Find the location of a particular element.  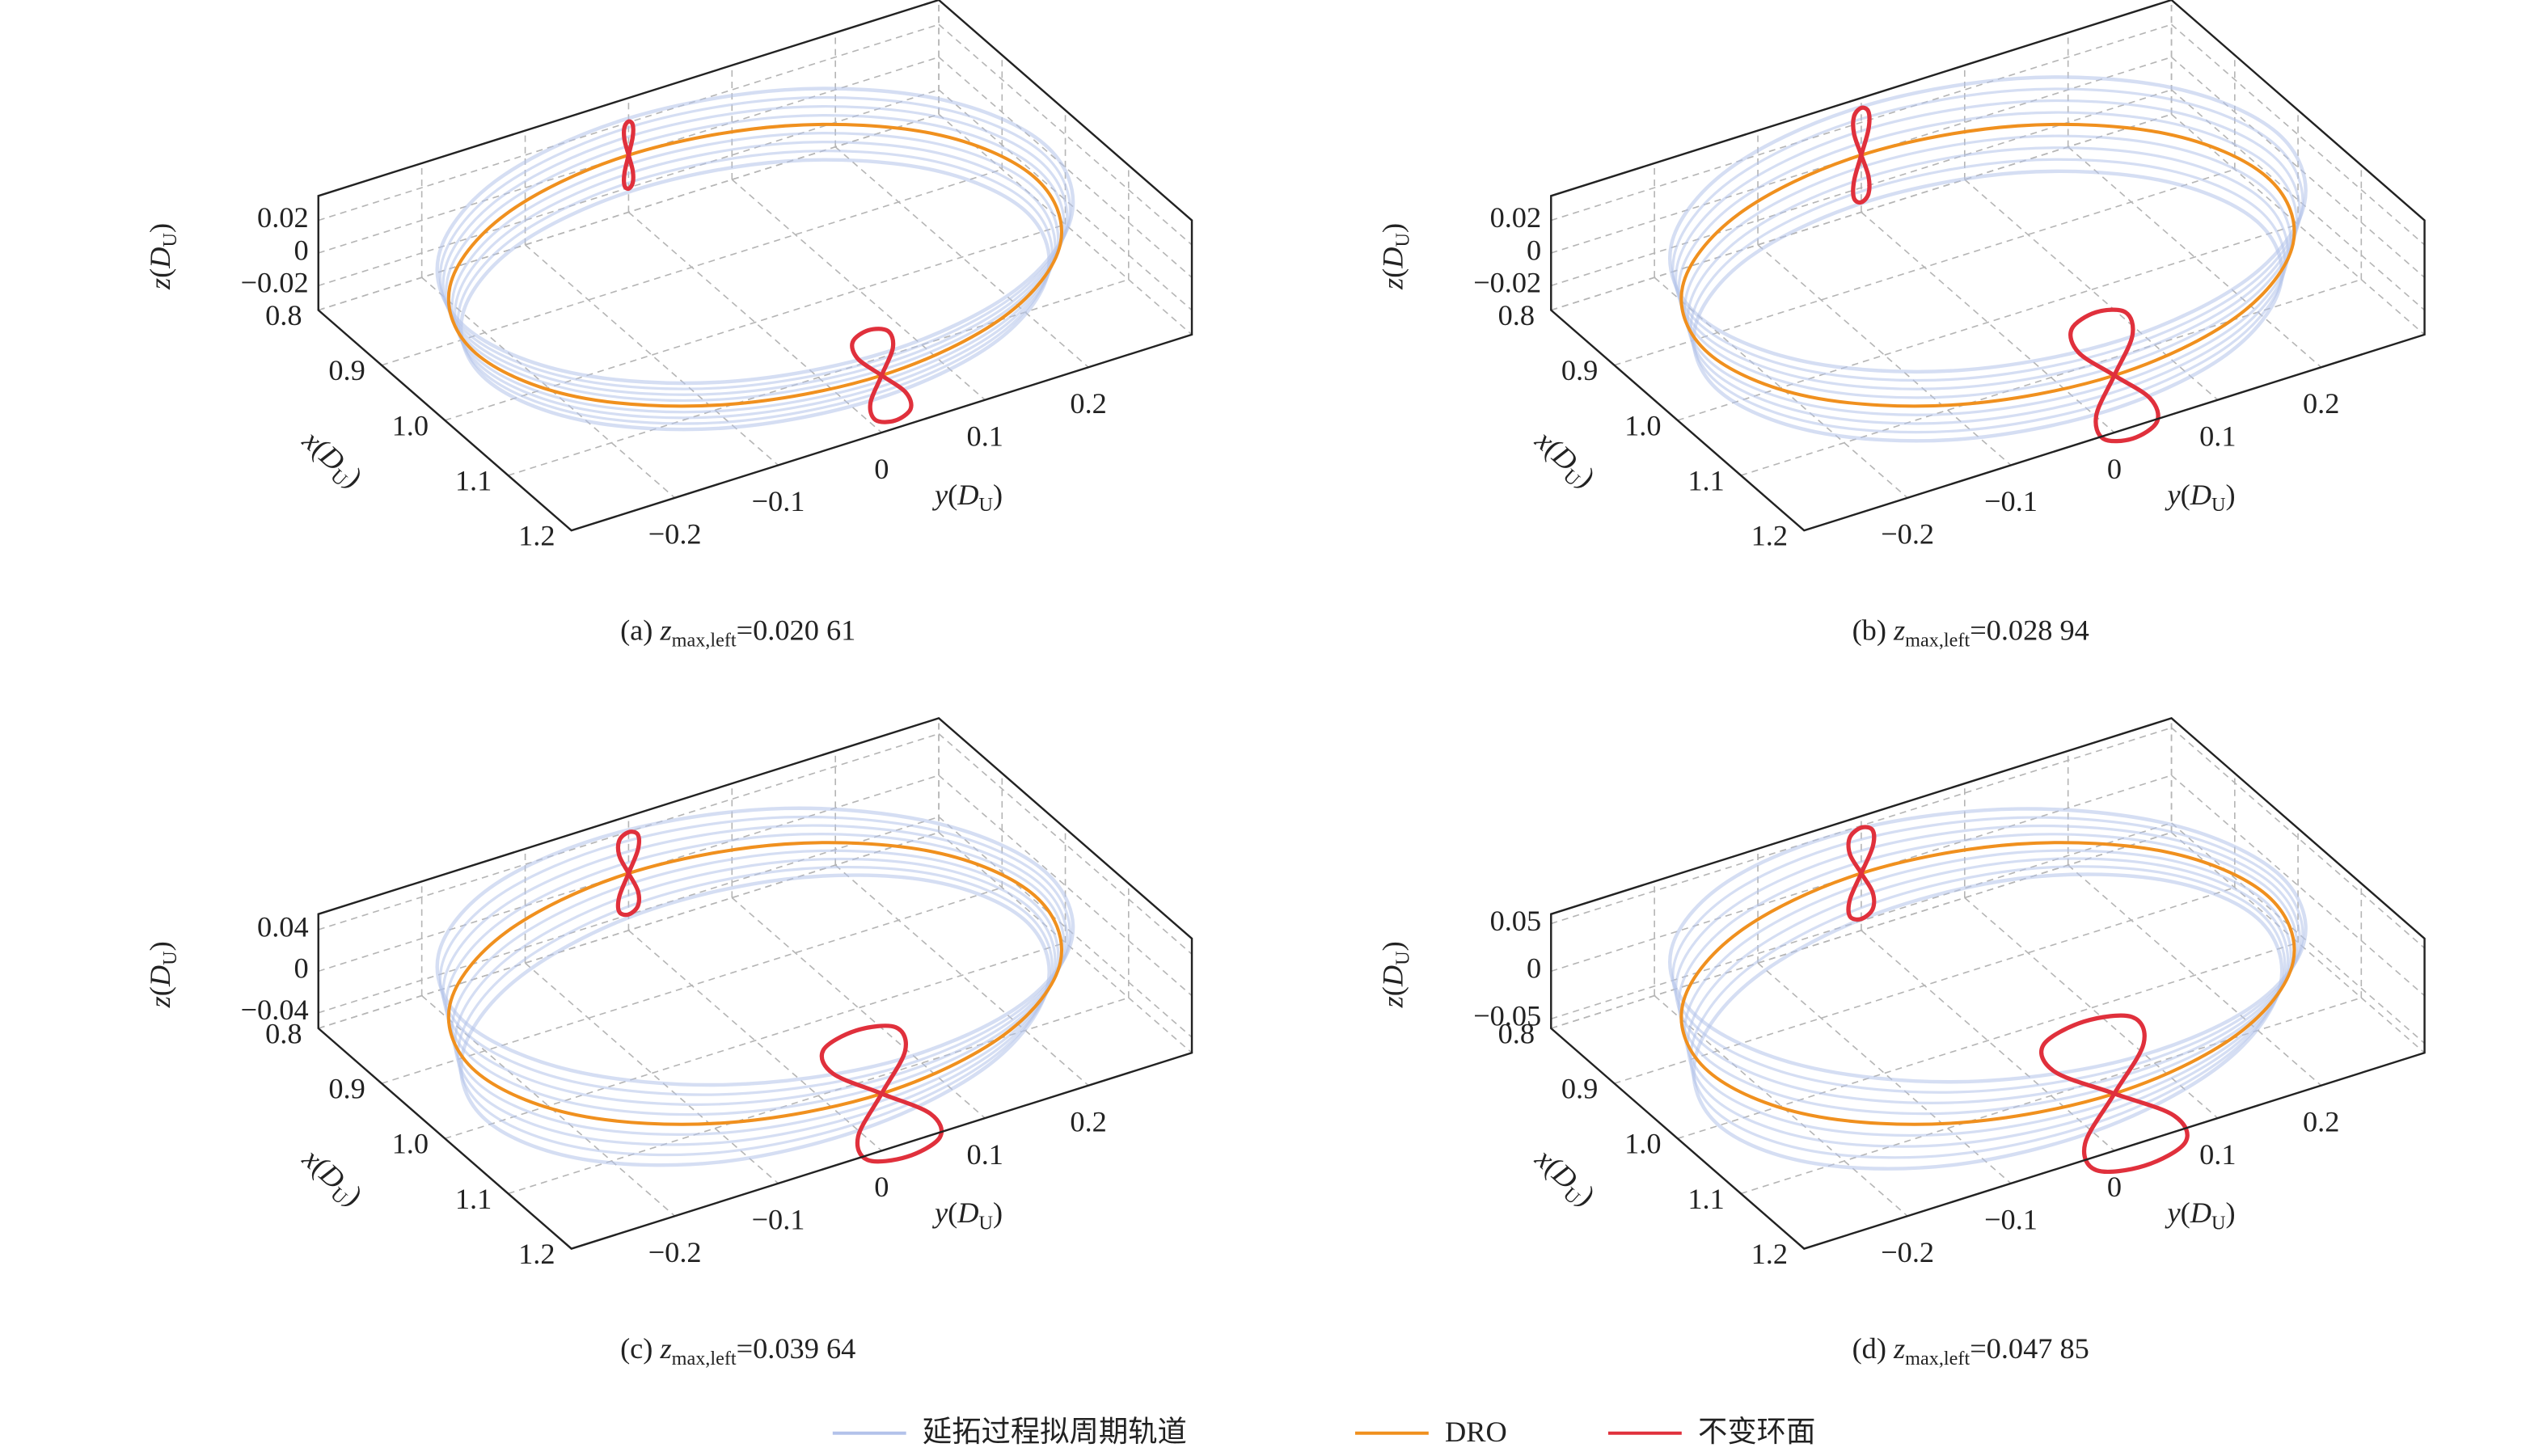

caption-part: =0.039 64 is located at coordinates (796, 1348).